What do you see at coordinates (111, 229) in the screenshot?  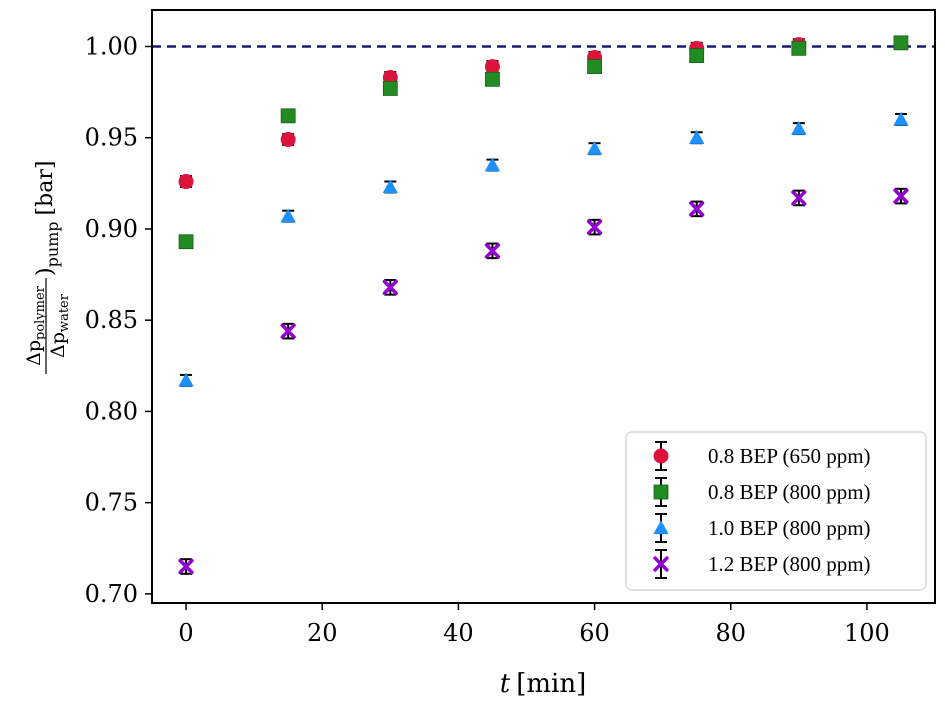 I see `y-tick-label: 0.90` at bounding box center [111, 229].